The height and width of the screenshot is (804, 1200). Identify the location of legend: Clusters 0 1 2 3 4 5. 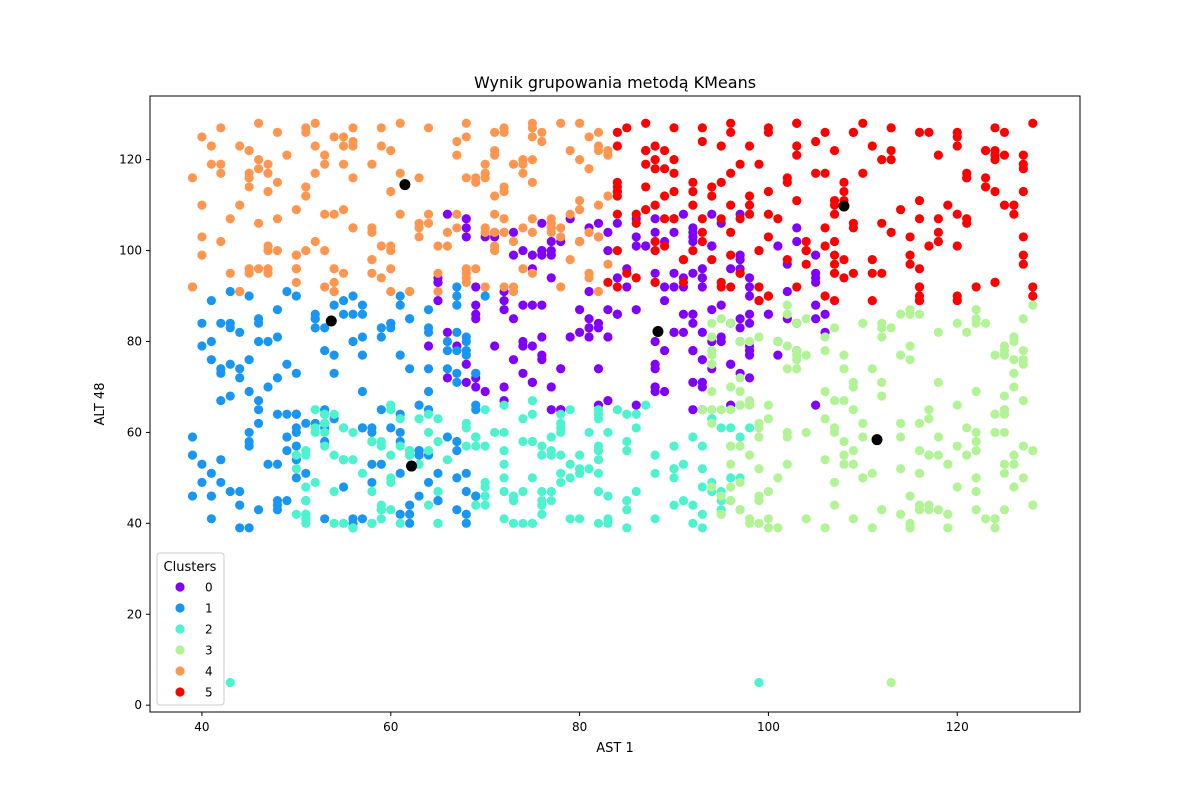
(190, 629).